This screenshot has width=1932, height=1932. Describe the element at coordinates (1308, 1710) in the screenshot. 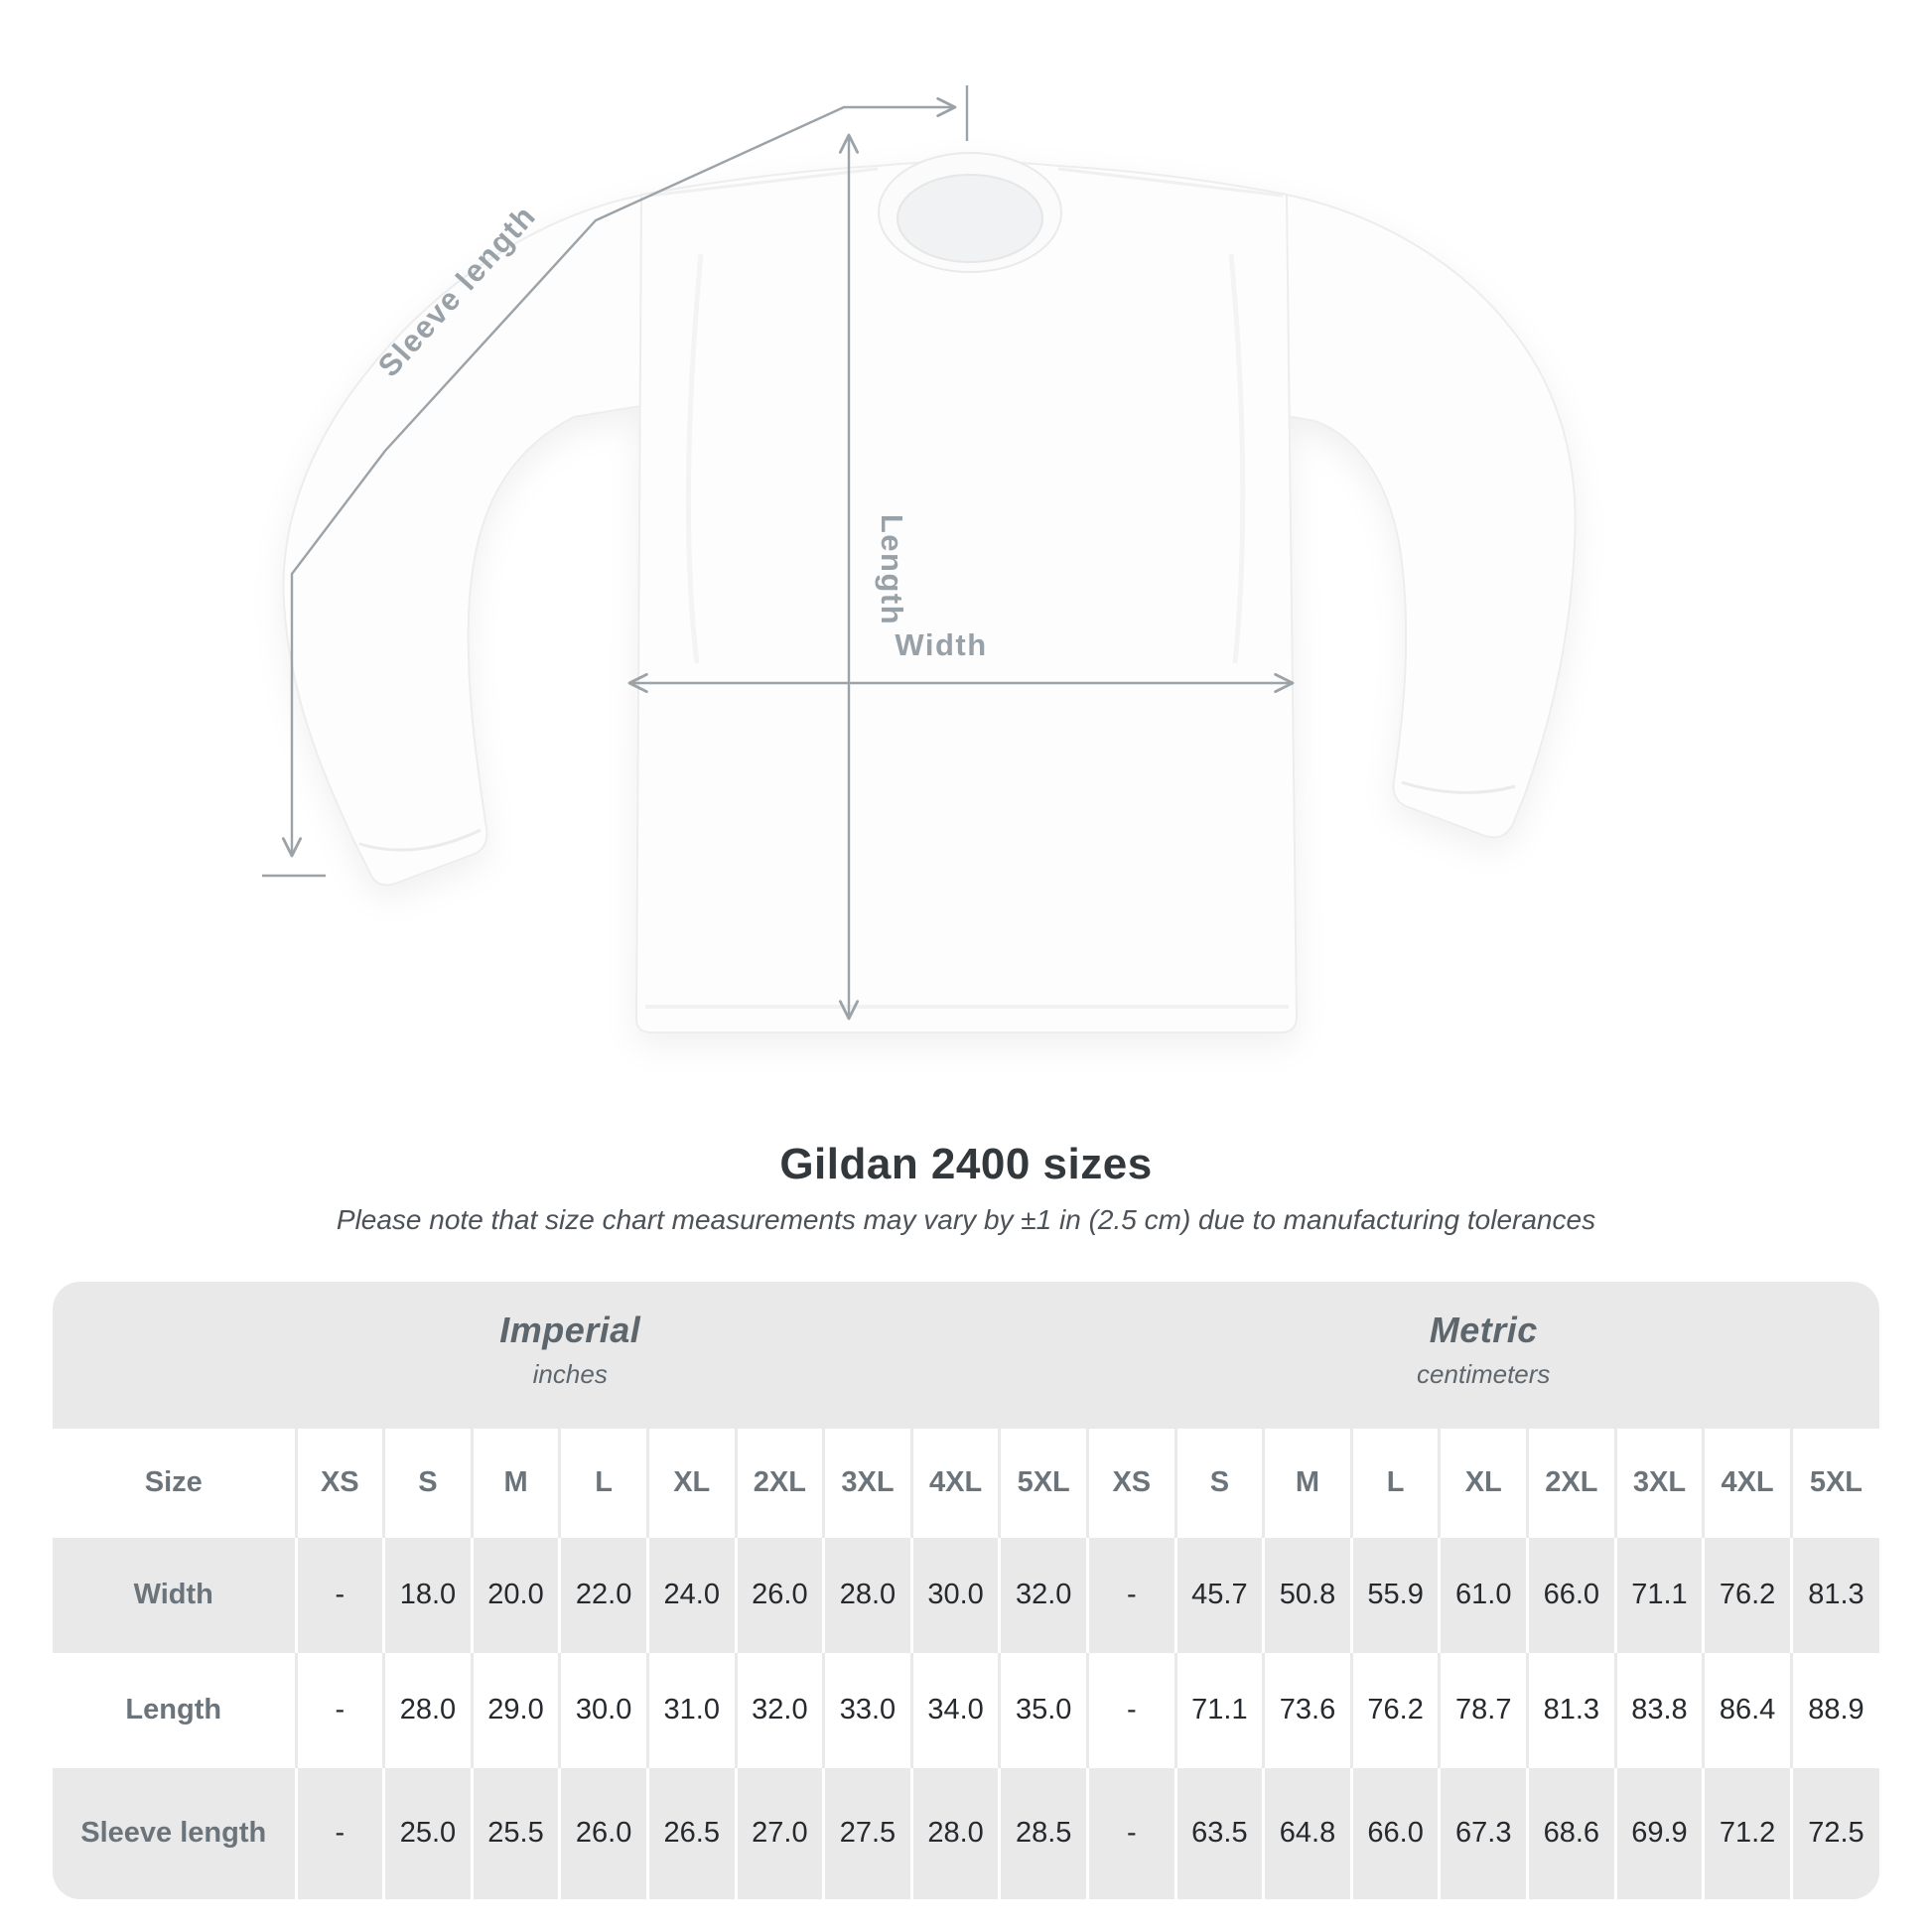

I see `length-metric-cell: 73.6` at that location.